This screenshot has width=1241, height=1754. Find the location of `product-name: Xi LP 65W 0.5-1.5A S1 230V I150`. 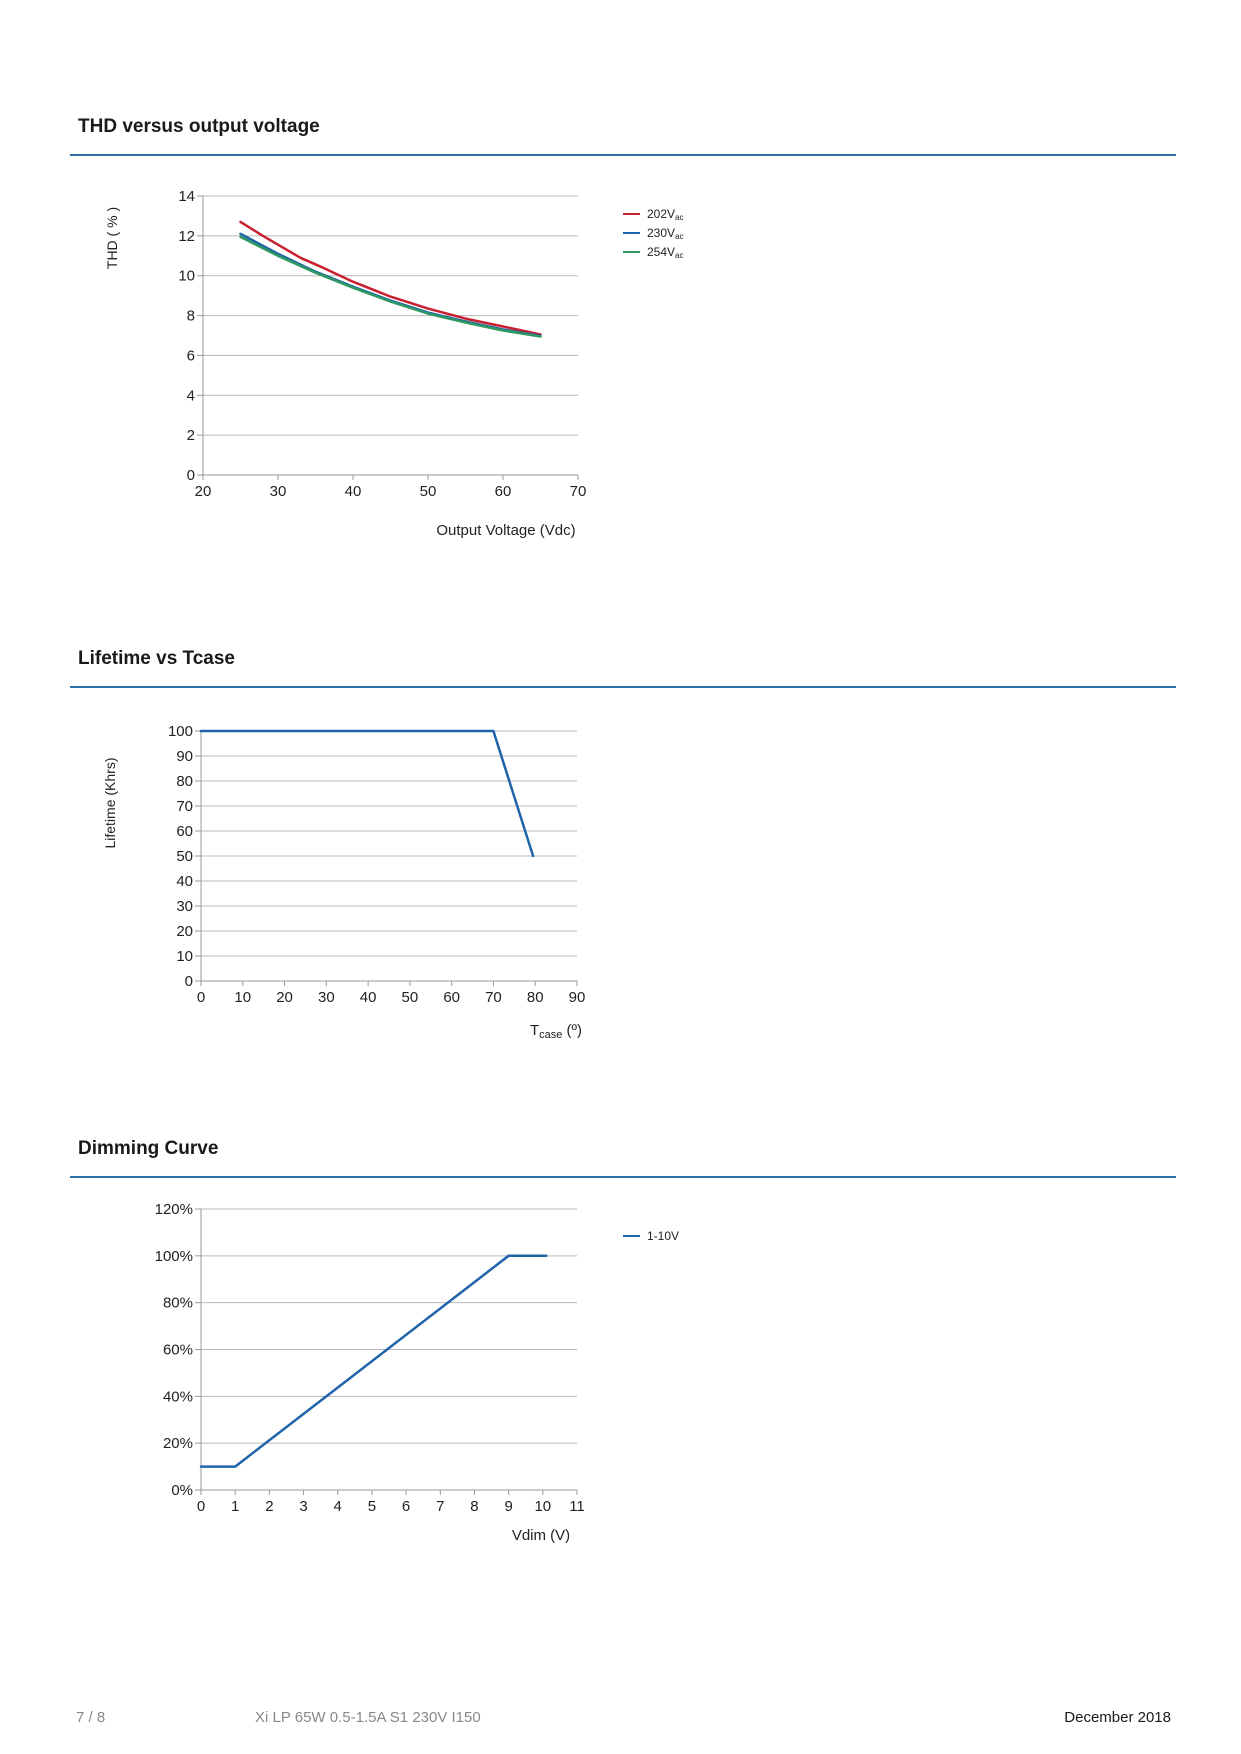

product-name: Xi LP 65W 0.5-1.5A S1 230V I150 is located at coordinates (368, 1717).